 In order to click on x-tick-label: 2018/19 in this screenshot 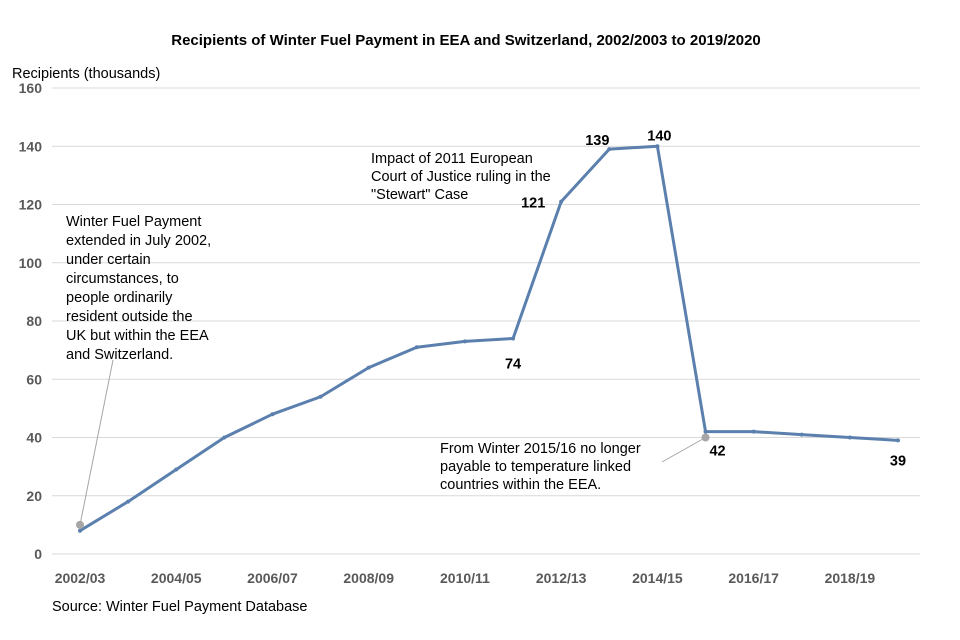, I will do `click(850, 578)`.